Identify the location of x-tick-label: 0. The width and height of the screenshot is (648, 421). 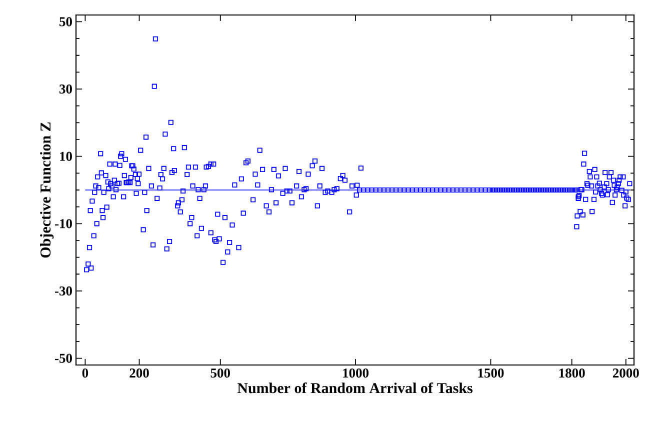
(85, 373).